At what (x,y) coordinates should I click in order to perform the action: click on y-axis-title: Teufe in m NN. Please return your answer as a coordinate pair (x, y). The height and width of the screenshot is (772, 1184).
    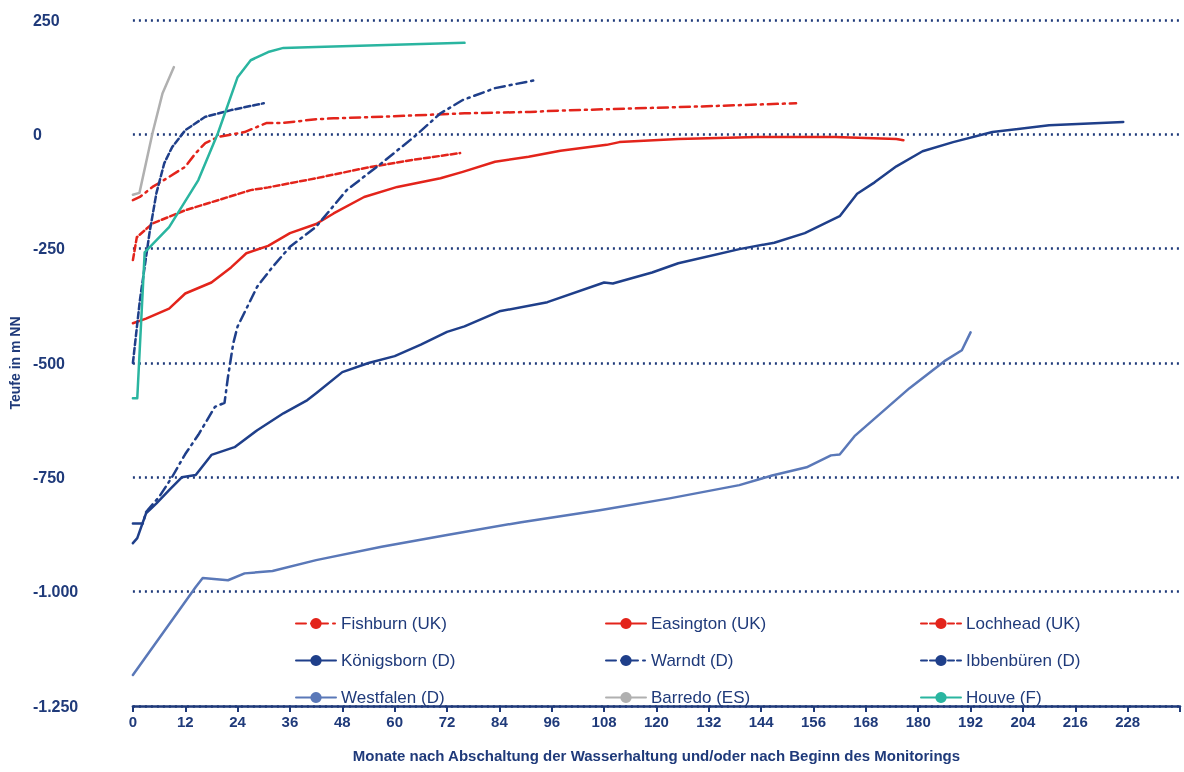
    Looking at the image, I should click on (15, 363).